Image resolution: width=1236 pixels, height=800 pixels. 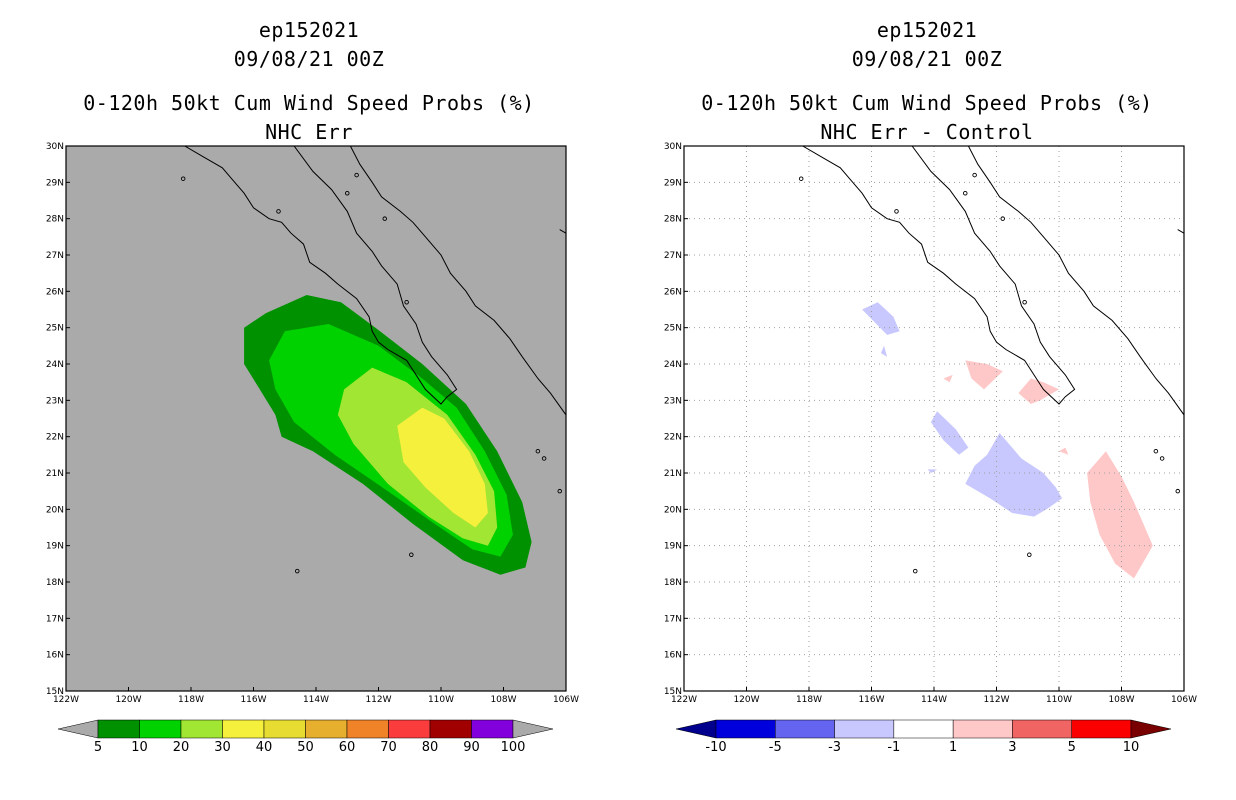 I want to click on x-tick-label-5: 112W, so click(x=996, y=700).